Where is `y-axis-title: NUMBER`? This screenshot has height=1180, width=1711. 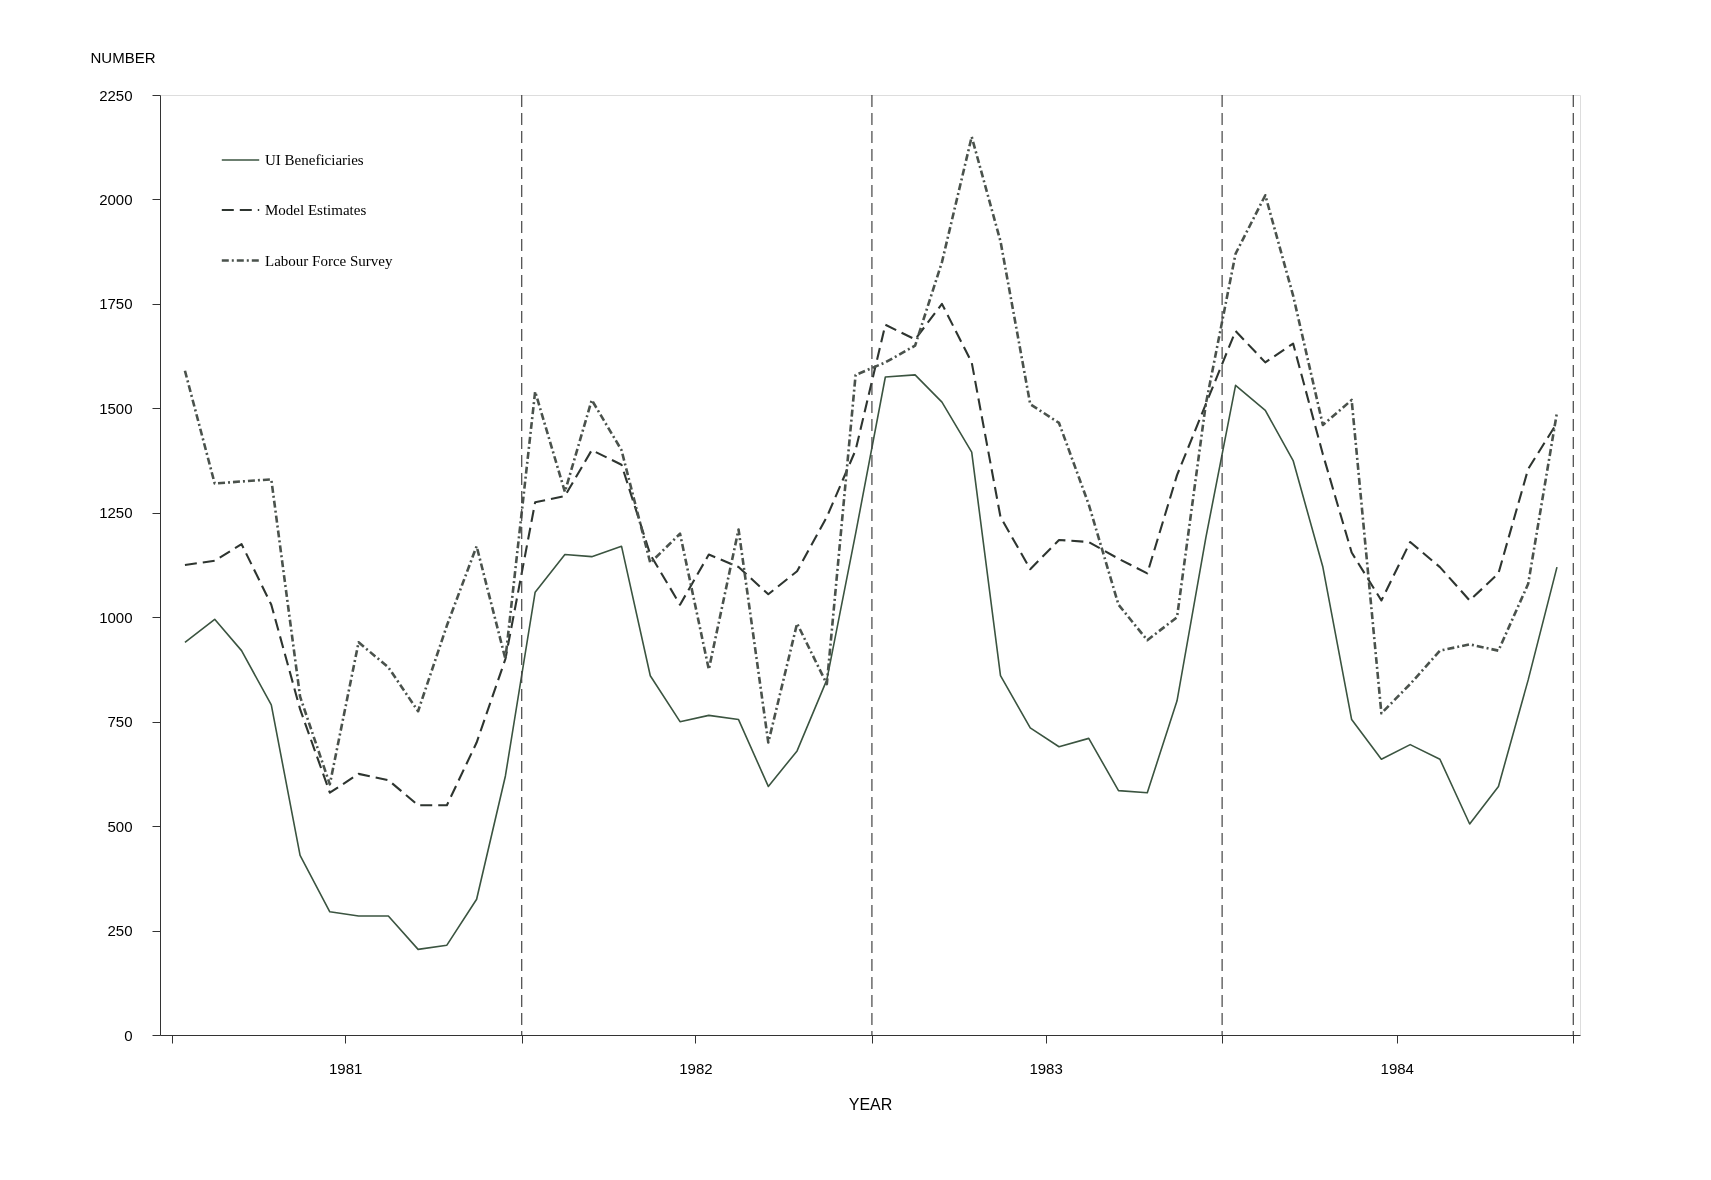 y-axis-title: NUMBER is located at coordinates (123, 57).